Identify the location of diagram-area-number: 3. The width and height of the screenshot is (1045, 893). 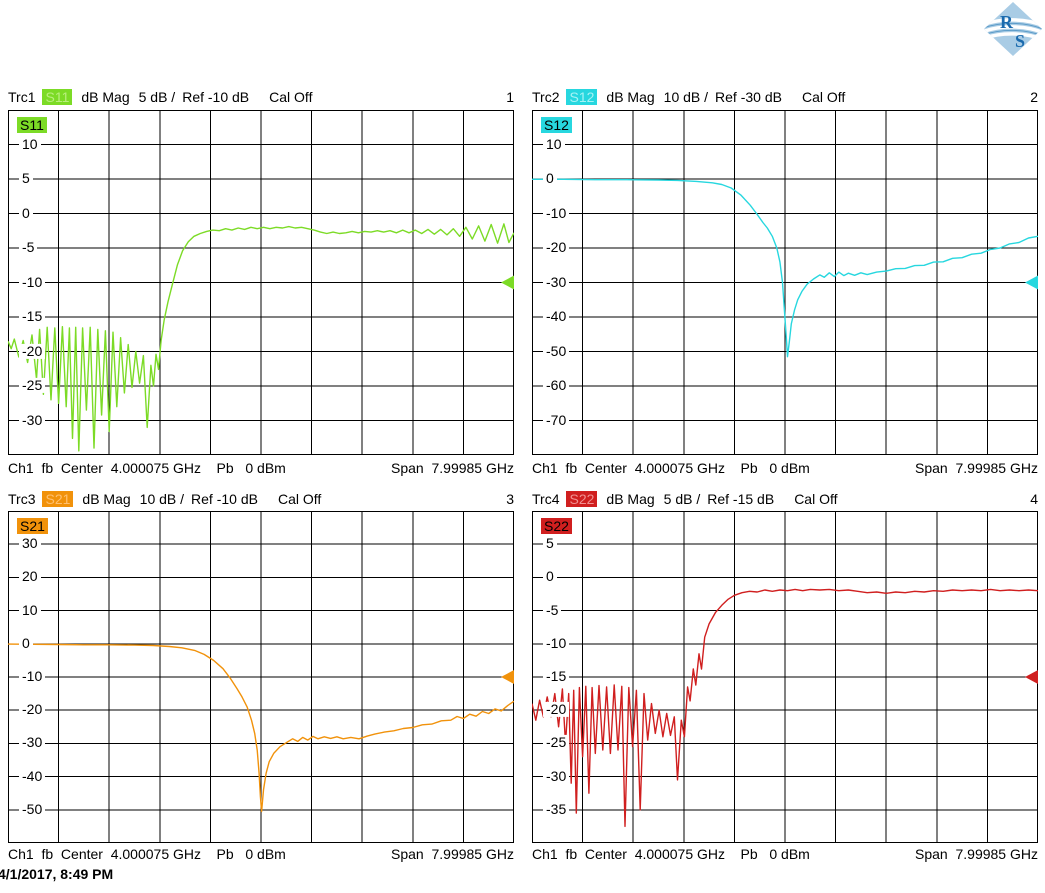
(510, 498).